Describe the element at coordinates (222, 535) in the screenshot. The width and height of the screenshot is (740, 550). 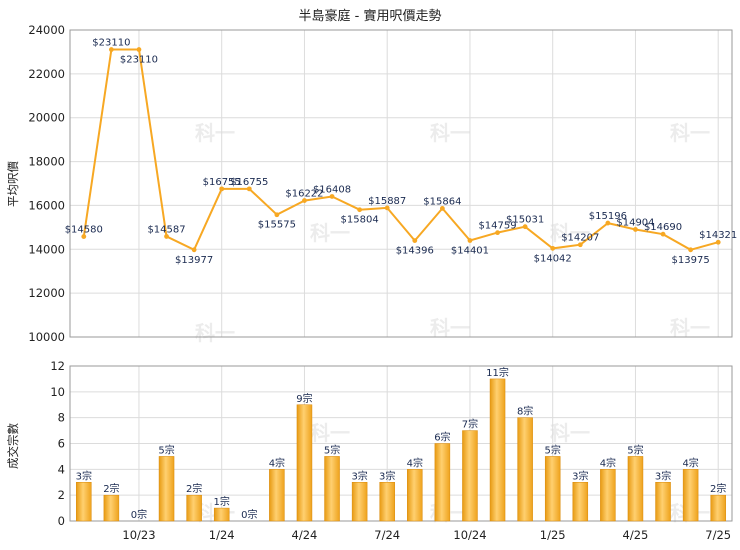
I see `x-tick-label: 1/24` at that location.